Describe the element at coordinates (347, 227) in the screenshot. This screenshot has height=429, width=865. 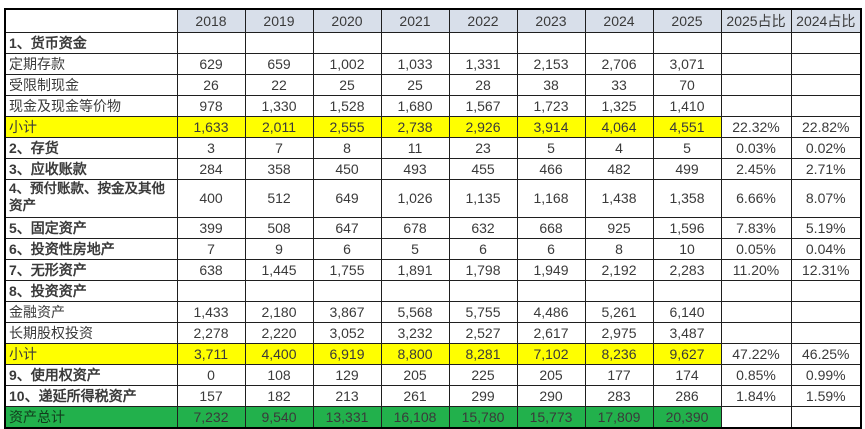
I see `value-cell: 647` at that location.